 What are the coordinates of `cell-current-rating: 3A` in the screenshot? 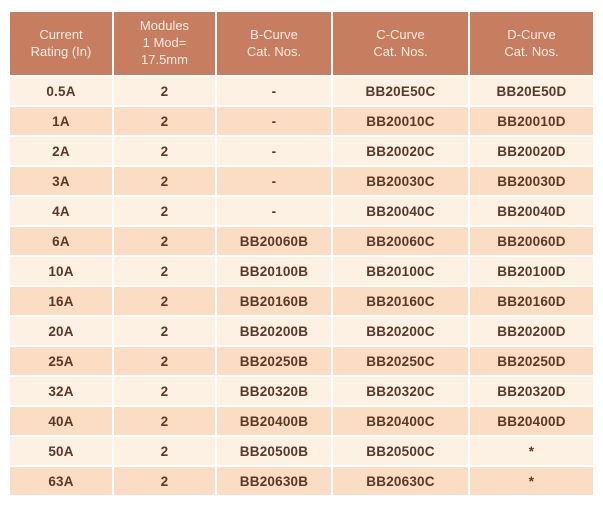 It's located at (61, 181).